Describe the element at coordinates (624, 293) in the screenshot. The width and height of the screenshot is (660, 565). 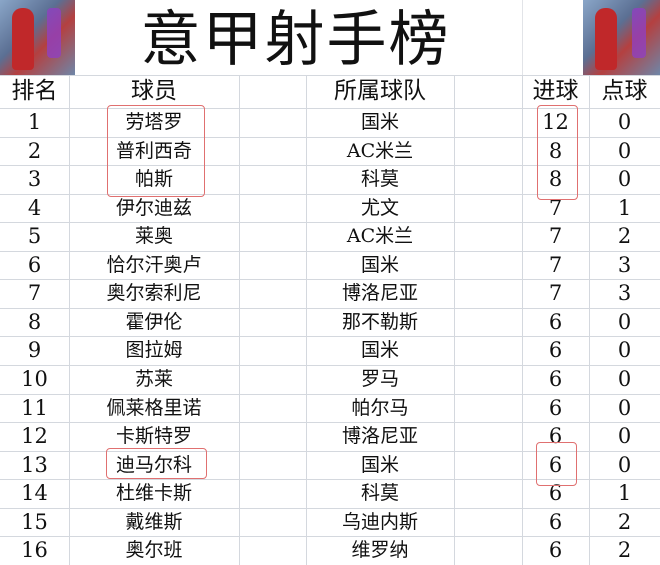
I see `cell-penalties: 3` at that location.